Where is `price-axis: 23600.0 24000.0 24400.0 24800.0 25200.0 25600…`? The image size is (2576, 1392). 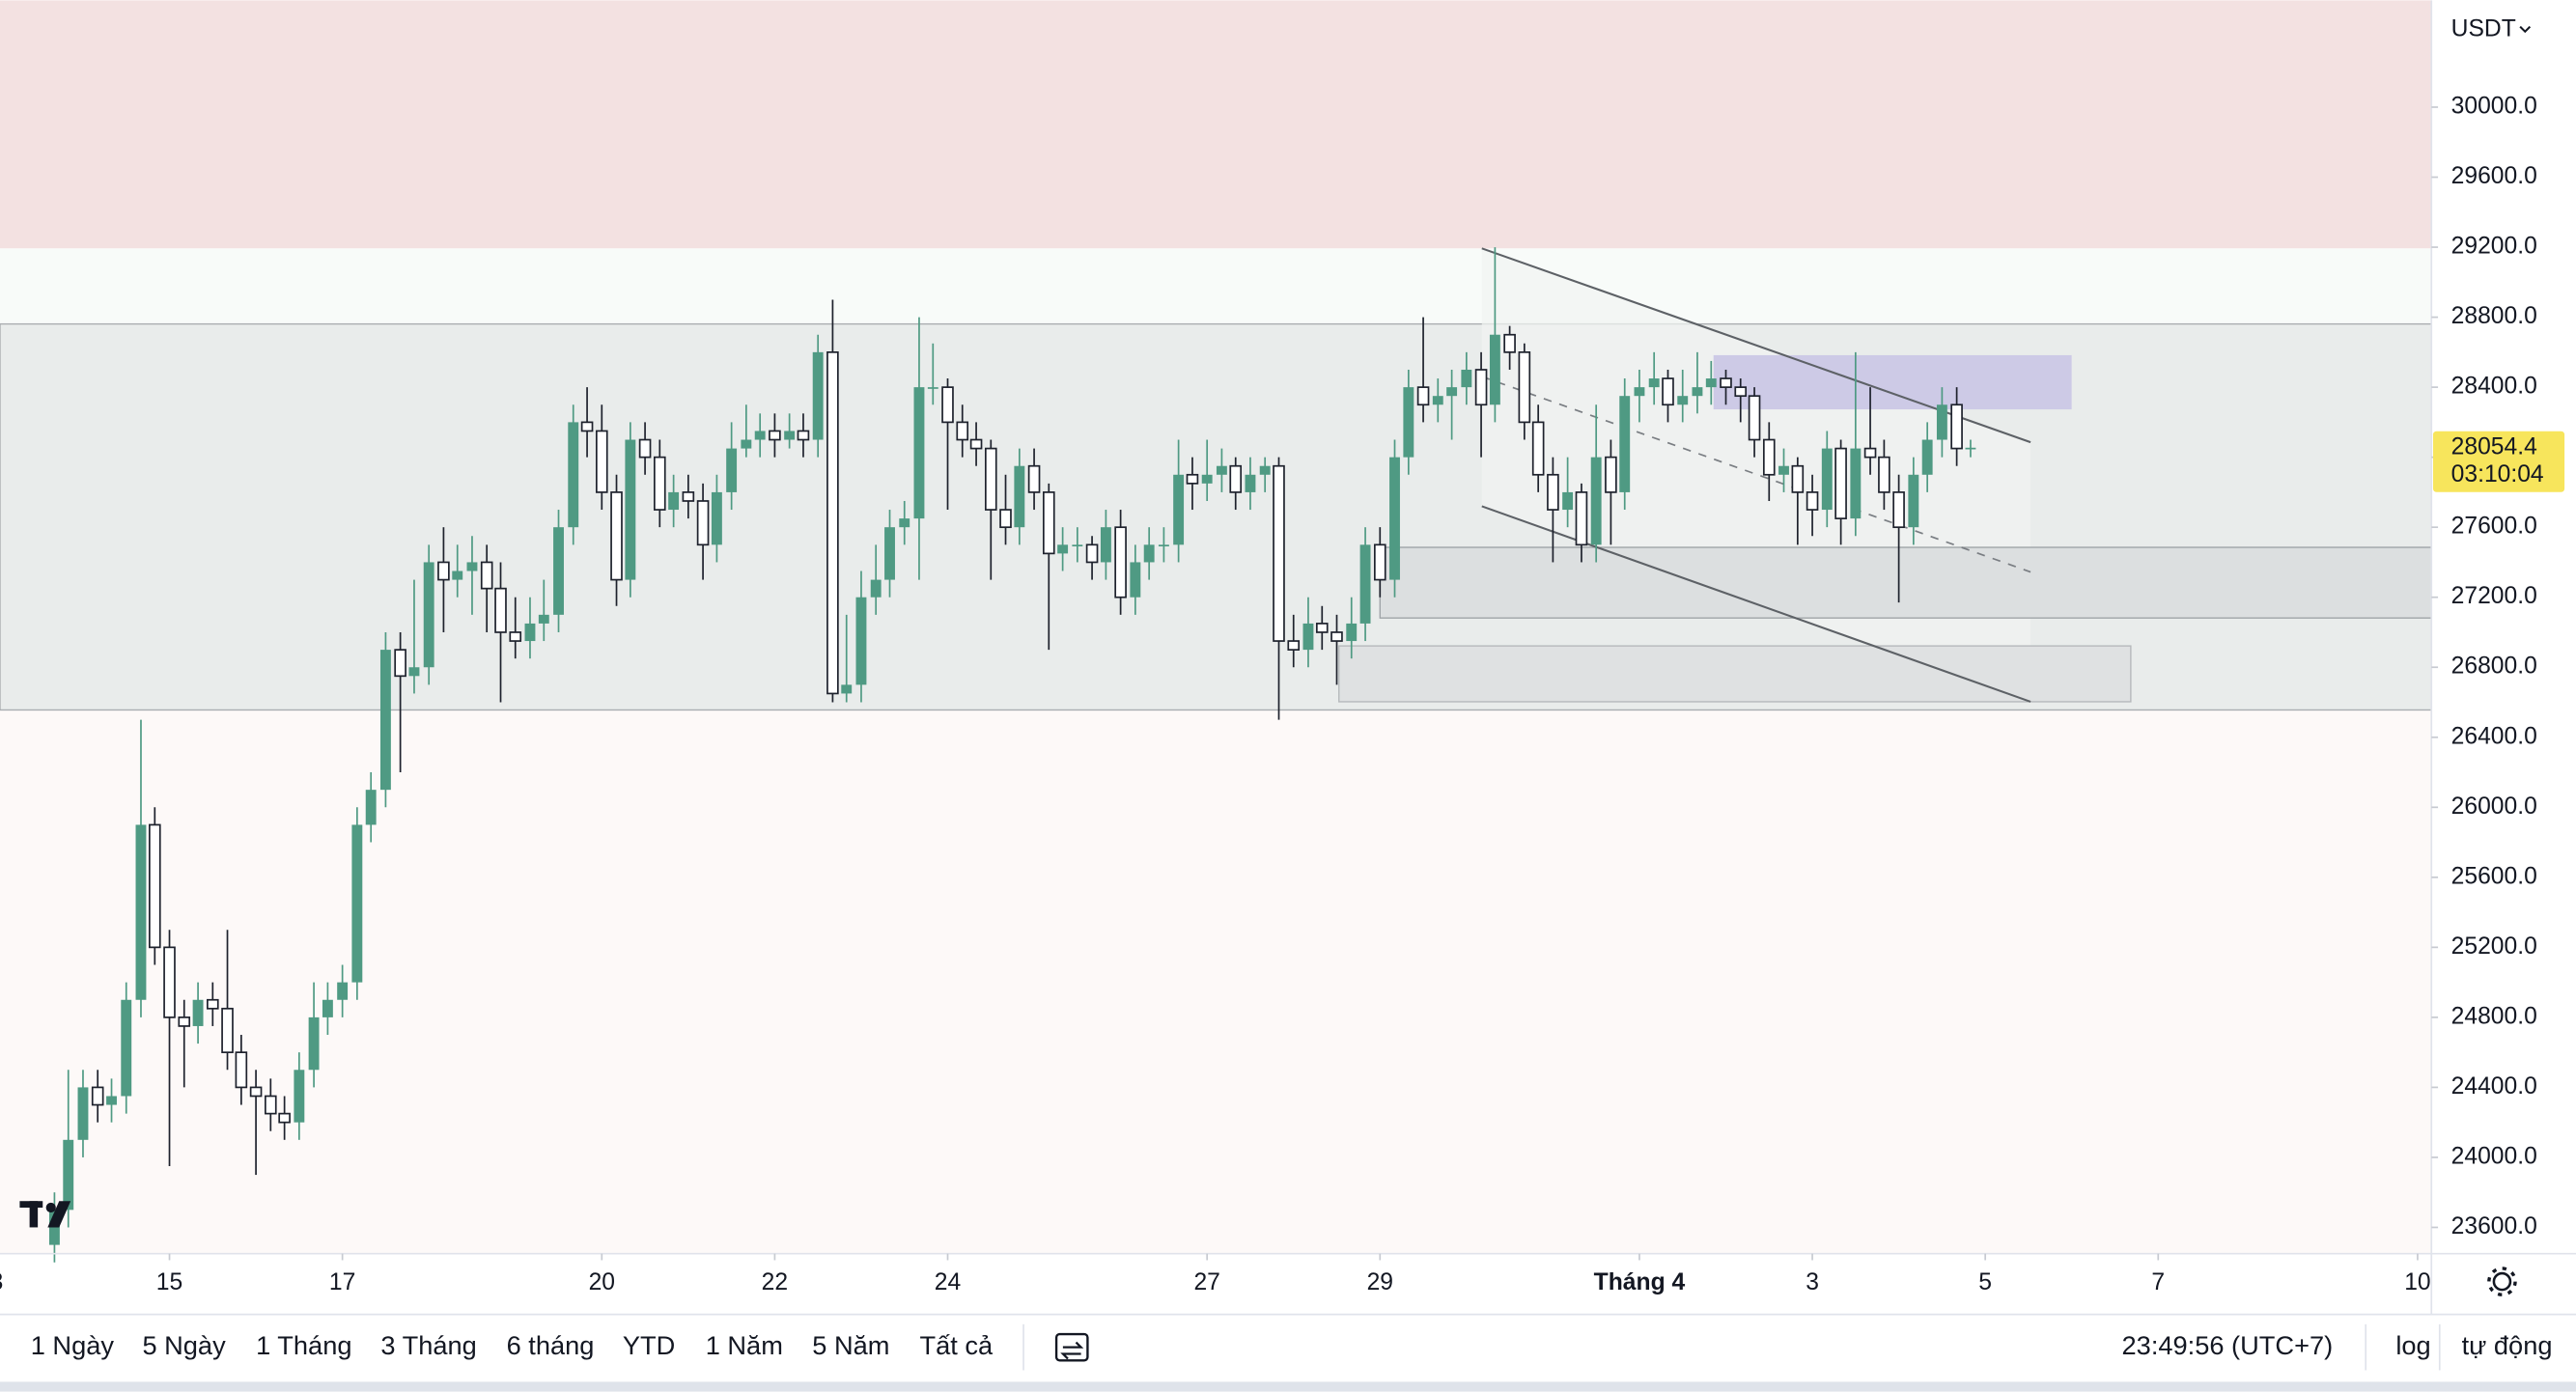
price-axis: 23600.0 24000.0 24400.0 24800.0 25200.0 25600… is located at coordinates (2484, 666).